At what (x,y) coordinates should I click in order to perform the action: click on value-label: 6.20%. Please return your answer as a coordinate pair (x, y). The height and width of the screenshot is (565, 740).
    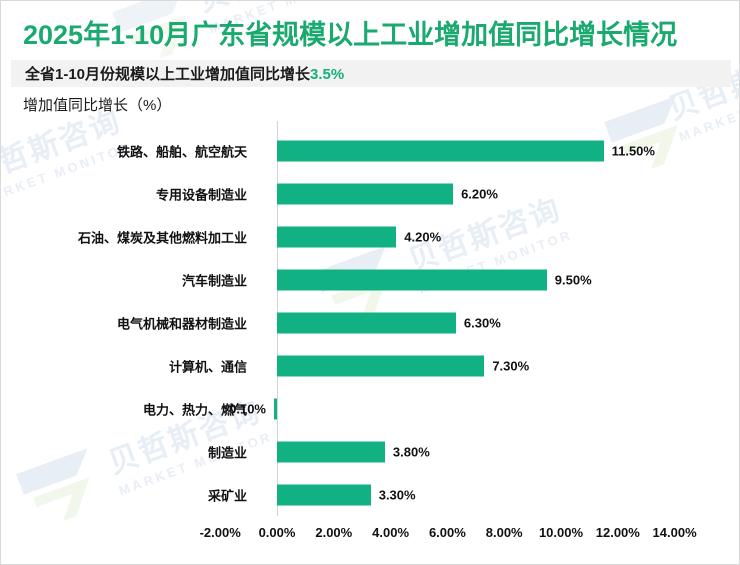
    Looking at the image, I should click on (479, 193).